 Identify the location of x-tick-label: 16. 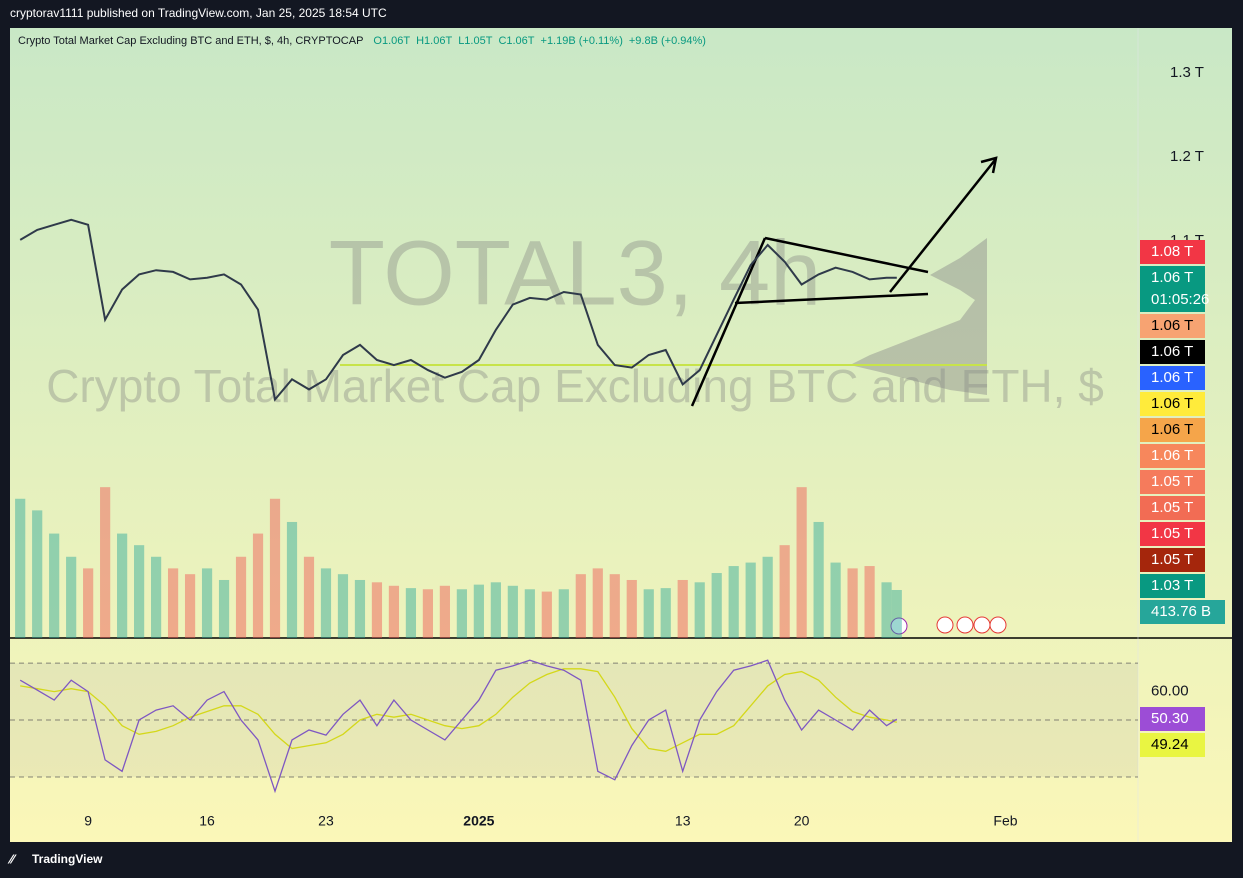
(207, 821).